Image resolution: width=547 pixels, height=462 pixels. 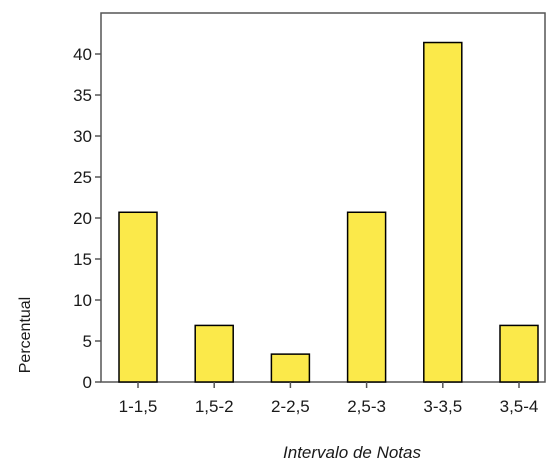 I want to click on y-axis: 0 5 10 15 20 25 30 35 40, so click(x=87, y=218).